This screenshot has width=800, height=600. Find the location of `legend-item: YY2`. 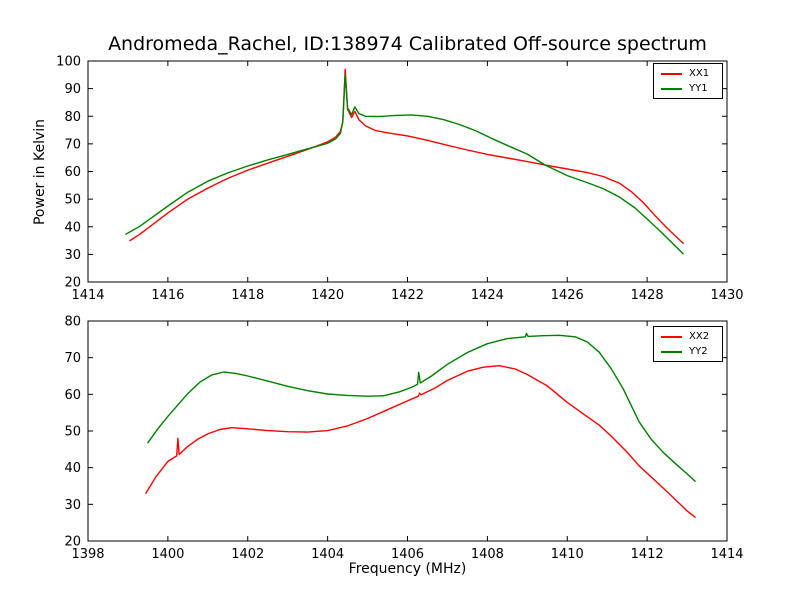

legend-item: YY2 is located at coordinates (689, 351).